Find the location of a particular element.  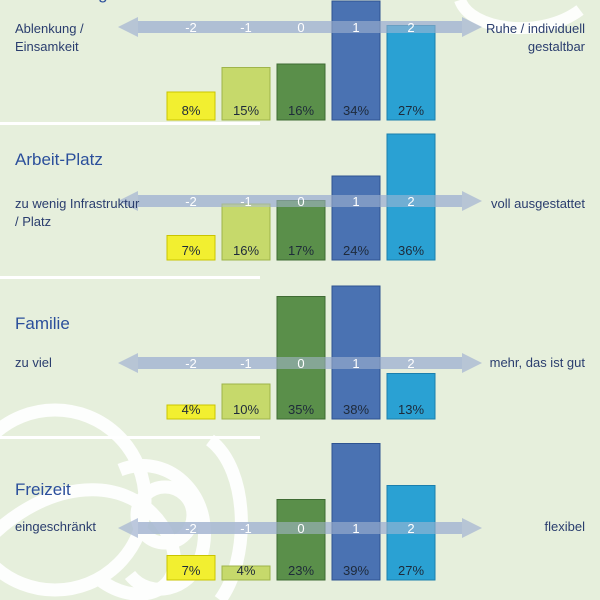

bar-chart: 8% 15% 16% 34% 27% -2 -1 0 1 2 is located at coordinates (300, 60).